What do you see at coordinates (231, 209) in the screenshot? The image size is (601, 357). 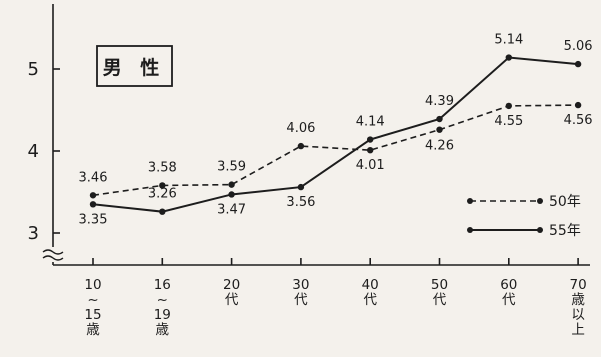 I see `data-label: 3.47` at bounding box center [231, 209].